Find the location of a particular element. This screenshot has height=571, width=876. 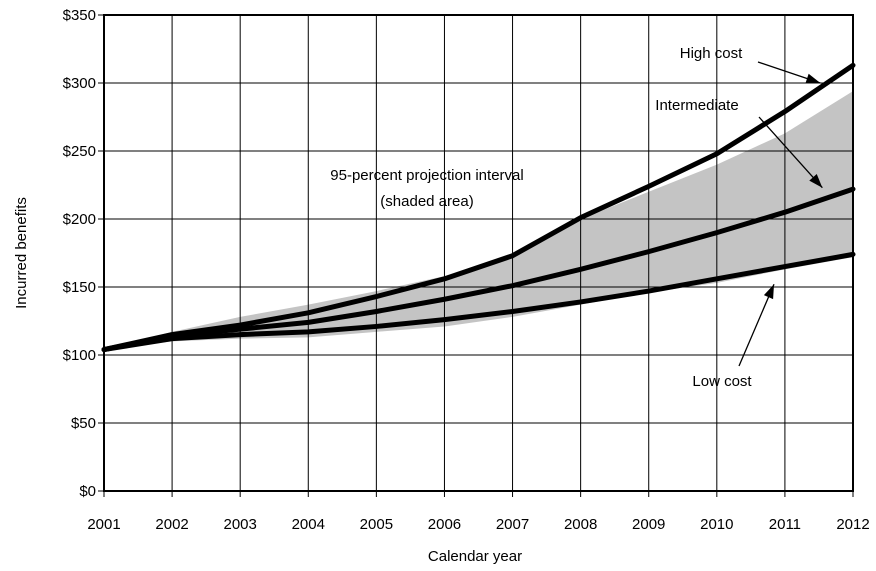

y-tick-label: $150 is located at coordinates (79, 287).